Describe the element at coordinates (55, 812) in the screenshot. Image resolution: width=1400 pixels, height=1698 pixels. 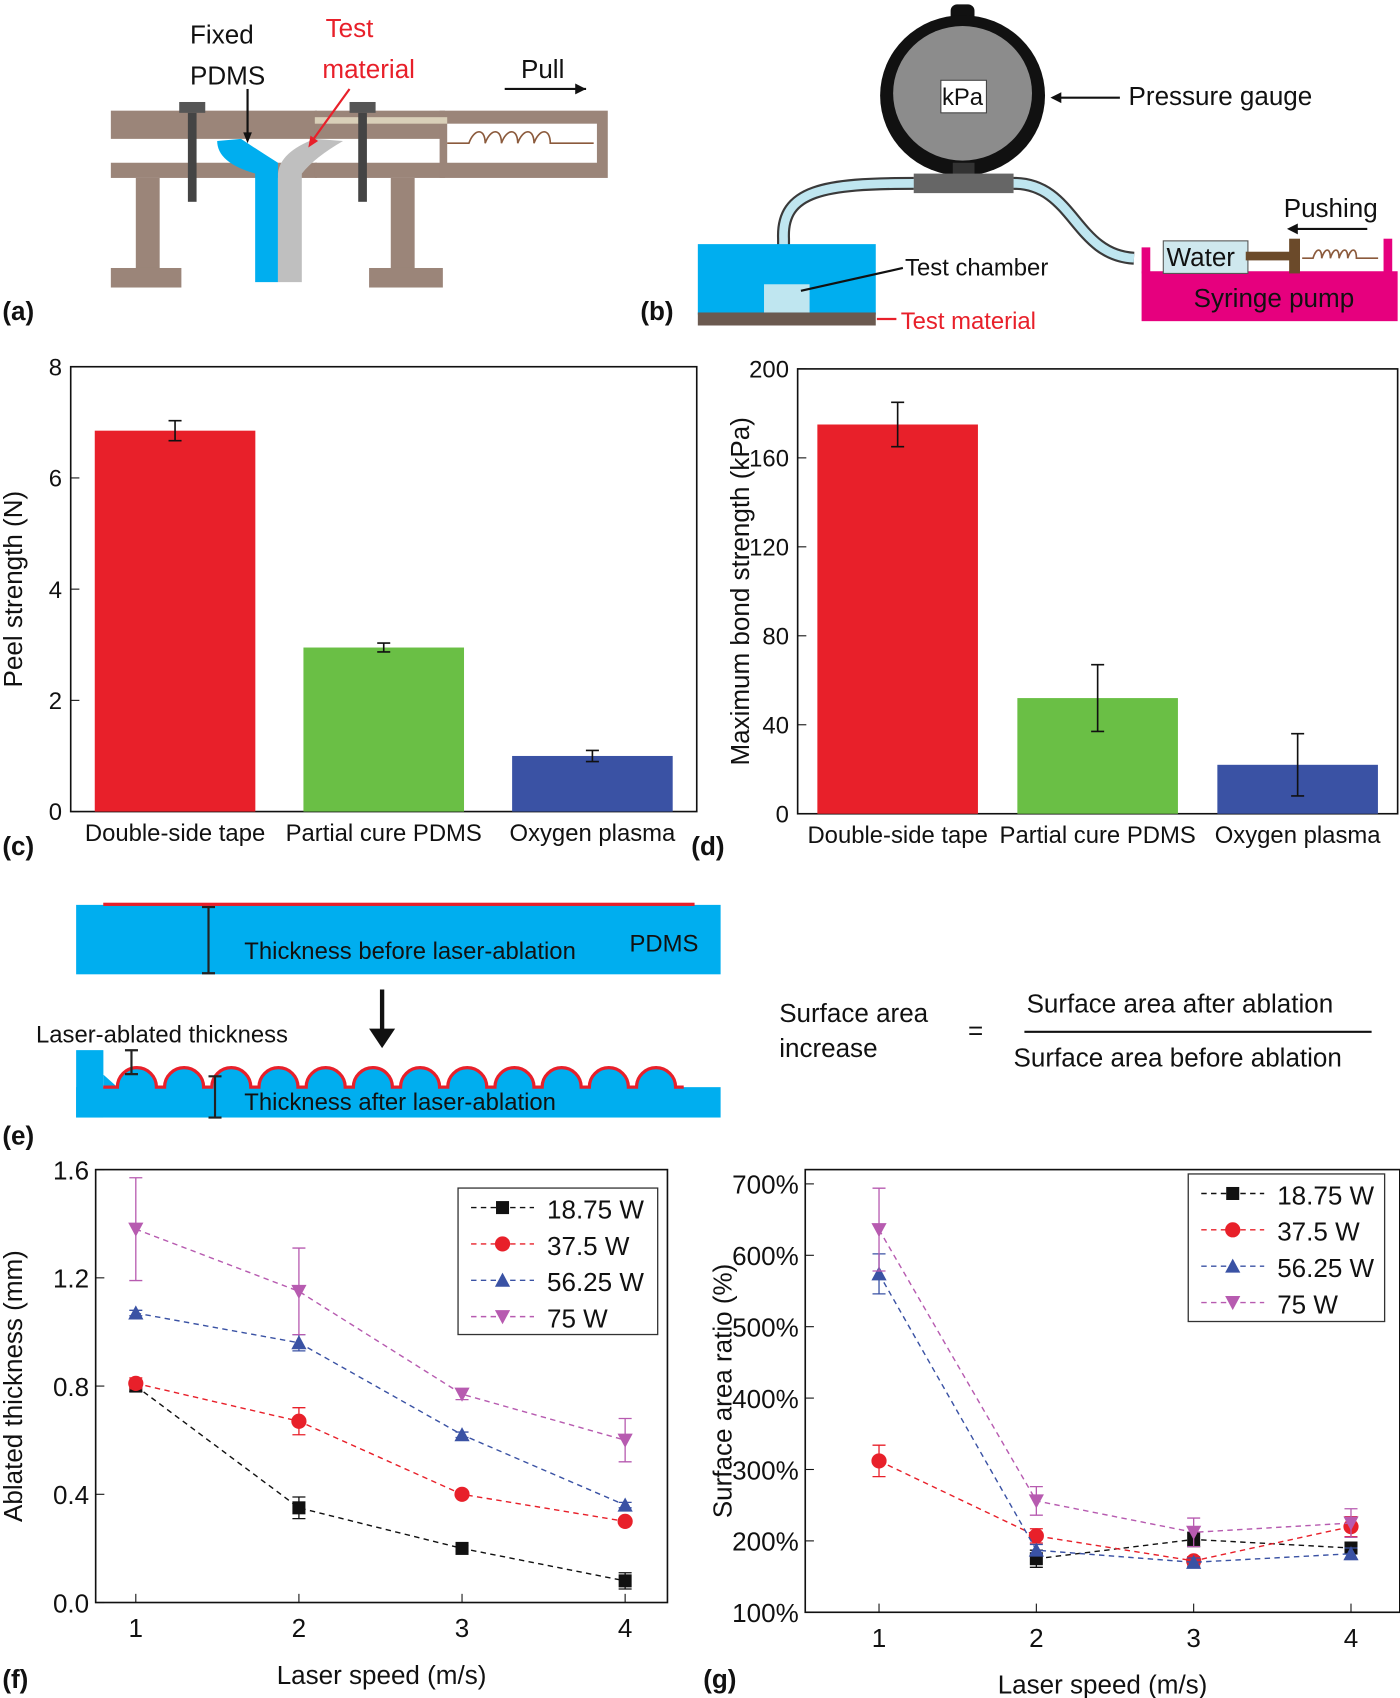
I see `y-tick-label: 0` at that location.